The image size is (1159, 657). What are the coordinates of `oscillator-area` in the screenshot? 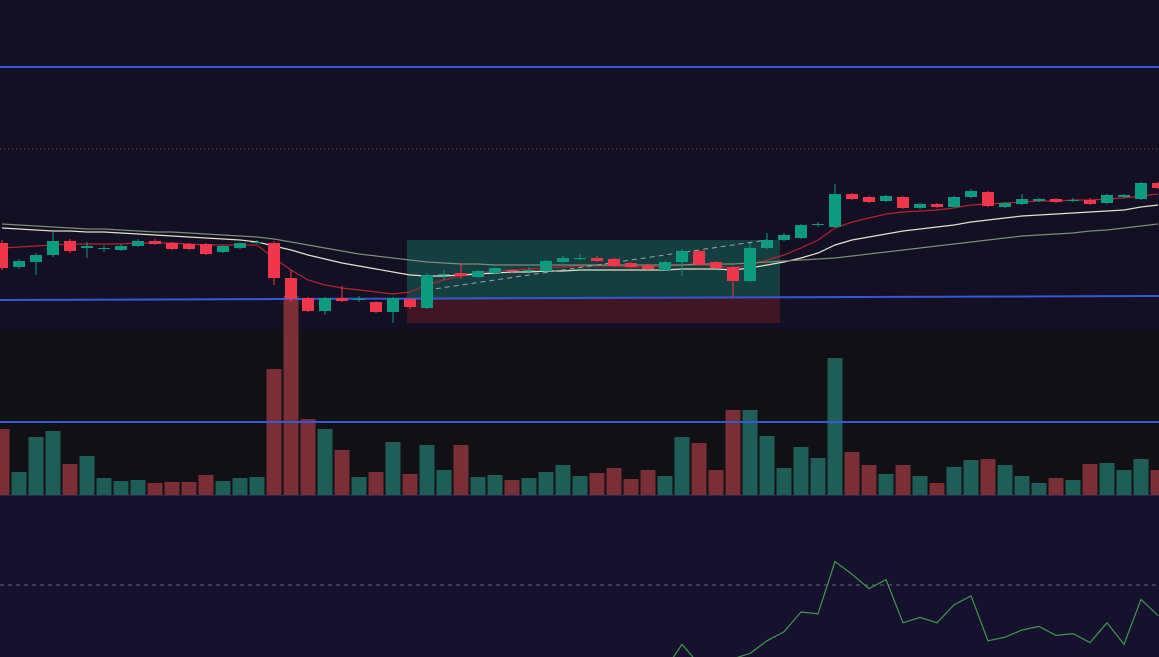 It's located at (579, 608).